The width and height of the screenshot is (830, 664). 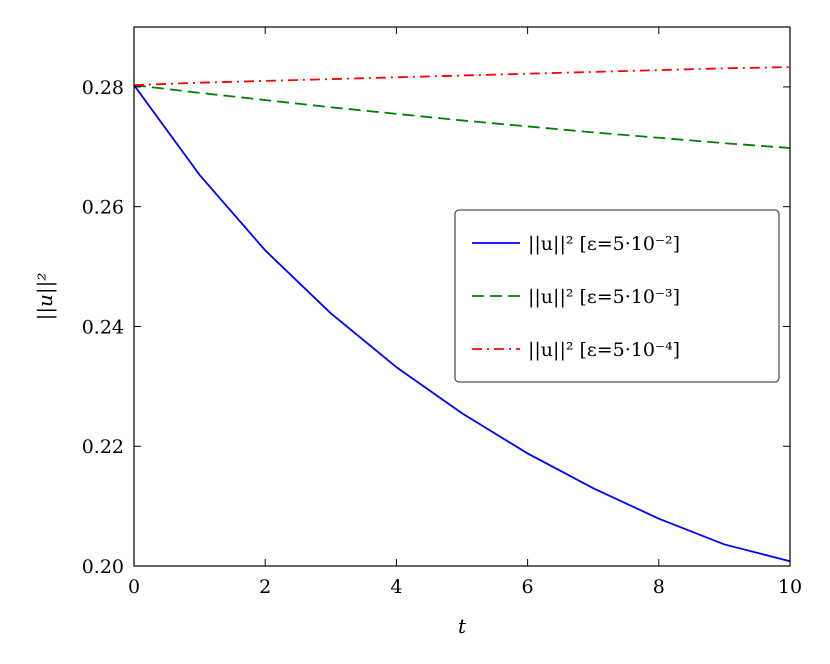 What do you see at coordinates (604, 297) in the screenshot?
I see `legend-label-2: ||u||² [ε=5·10⁻³]` at bounding box center [604, 297].